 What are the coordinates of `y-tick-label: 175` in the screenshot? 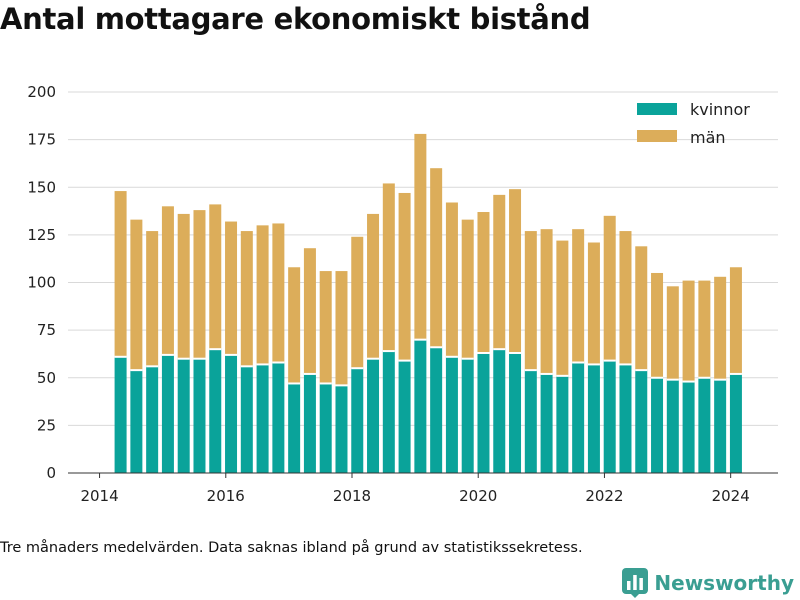 It's located at (41, 140).